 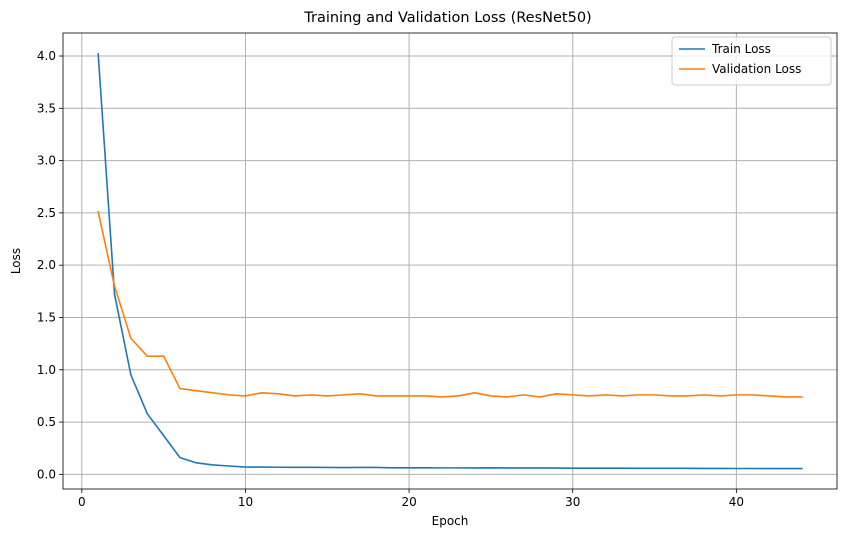 I want to click on x-tick-label: 0, so click(x=82, y=502).